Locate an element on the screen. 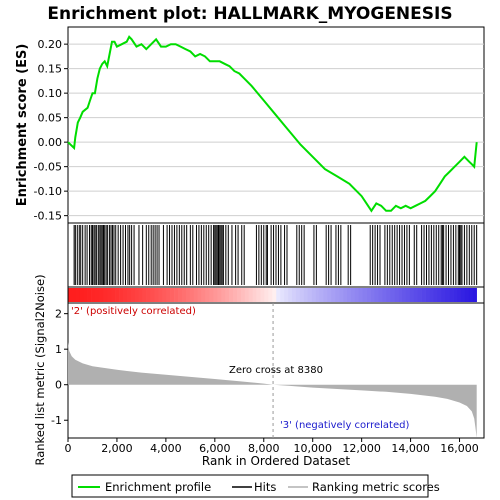 This screenshot has width=500, height=500. negative-correlation-label: '3' (negatively correlated) is located at coordinates (344, 425).